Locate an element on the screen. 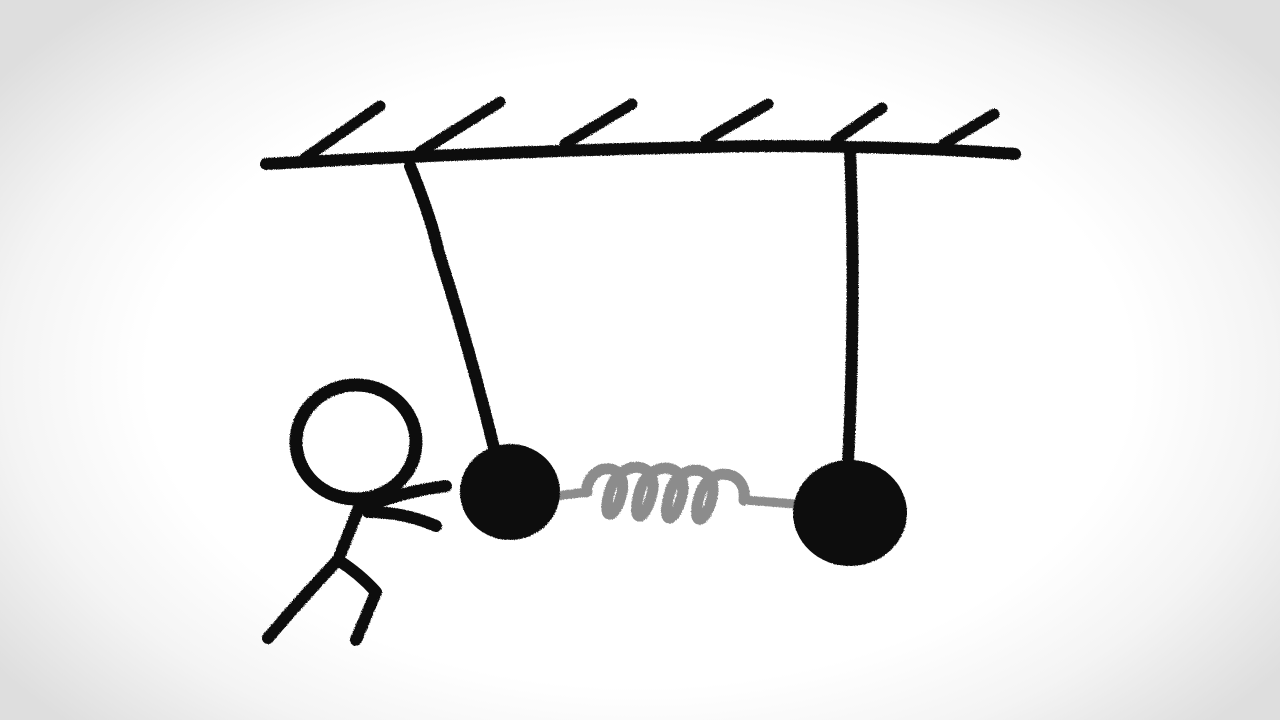  stick-figure is located at coordinates (357, 512).